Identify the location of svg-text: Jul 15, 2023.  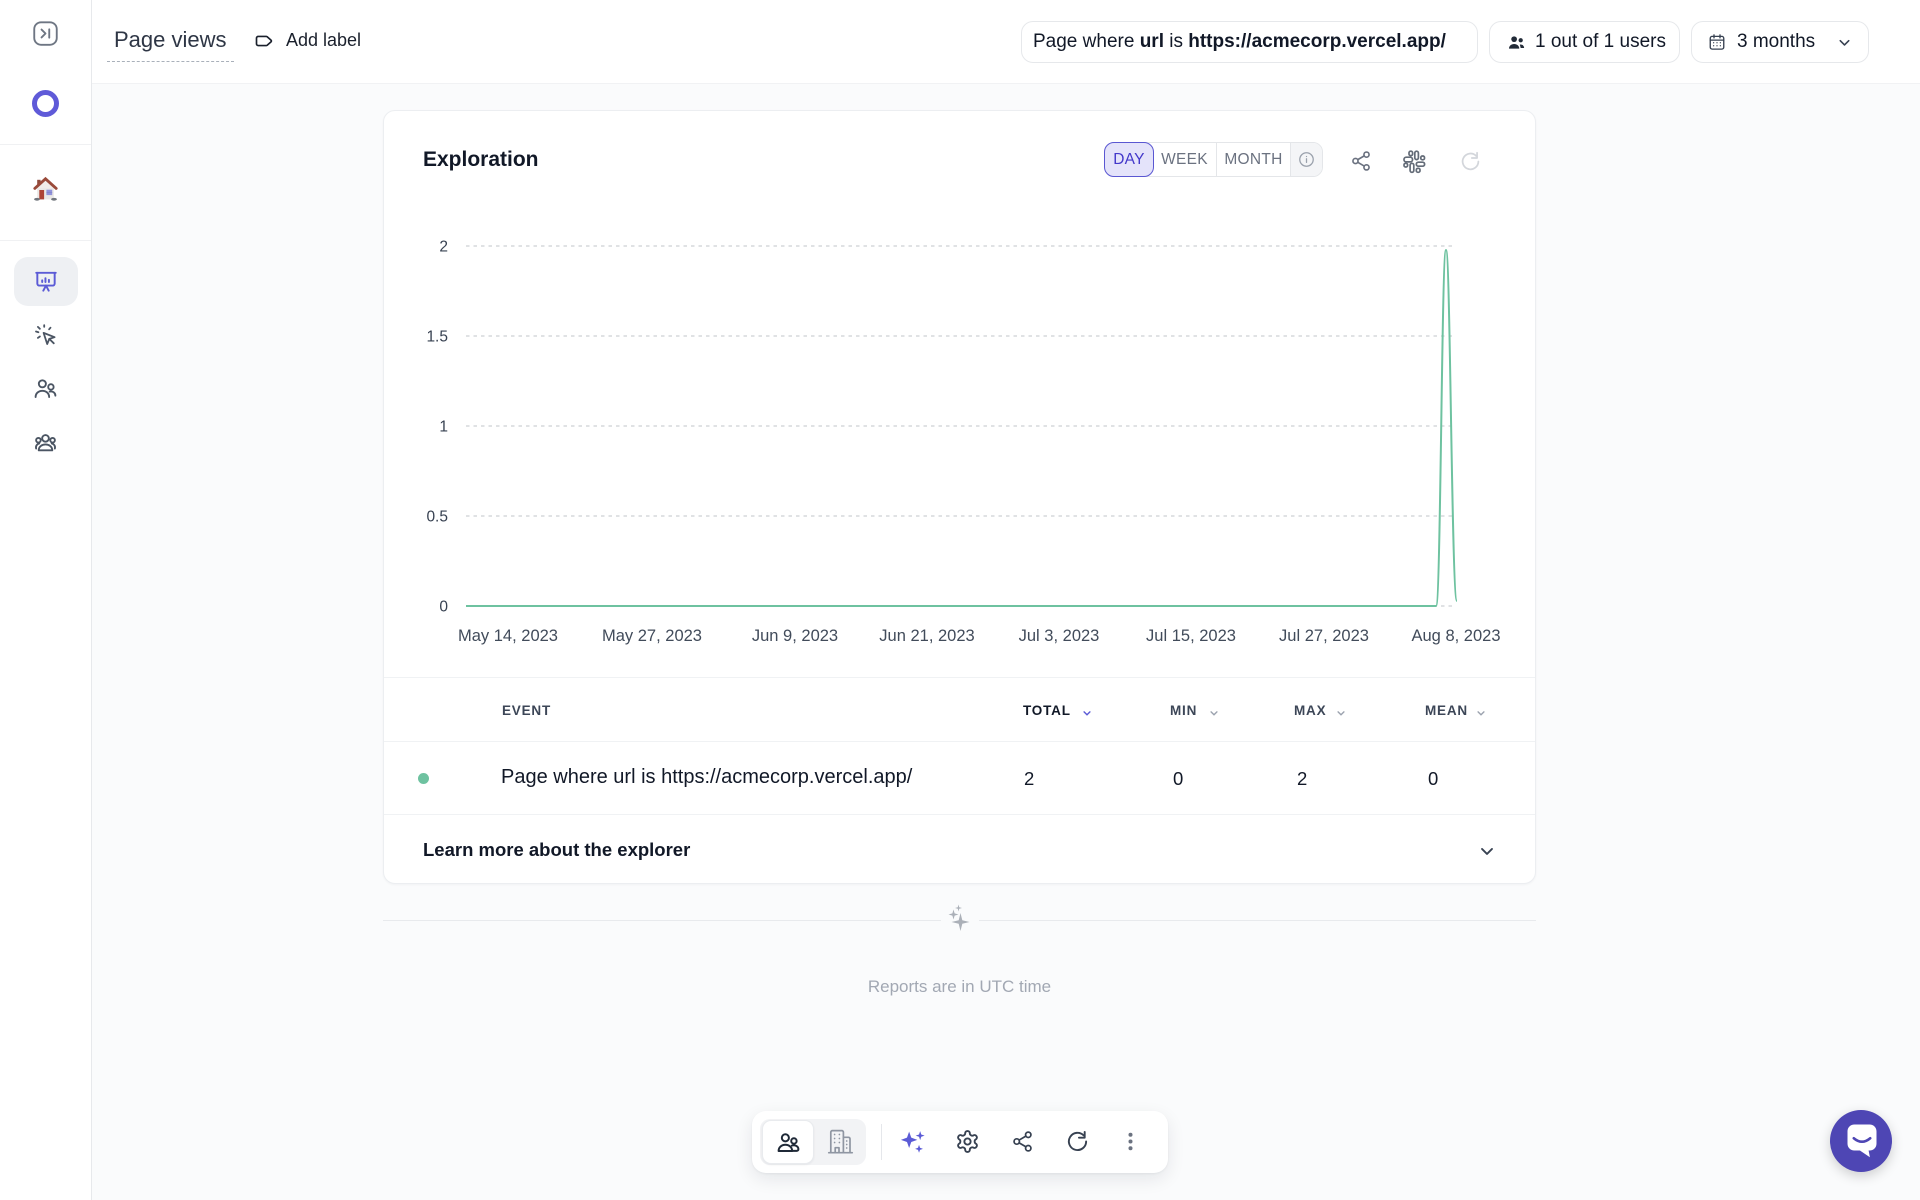
(1191, 636).